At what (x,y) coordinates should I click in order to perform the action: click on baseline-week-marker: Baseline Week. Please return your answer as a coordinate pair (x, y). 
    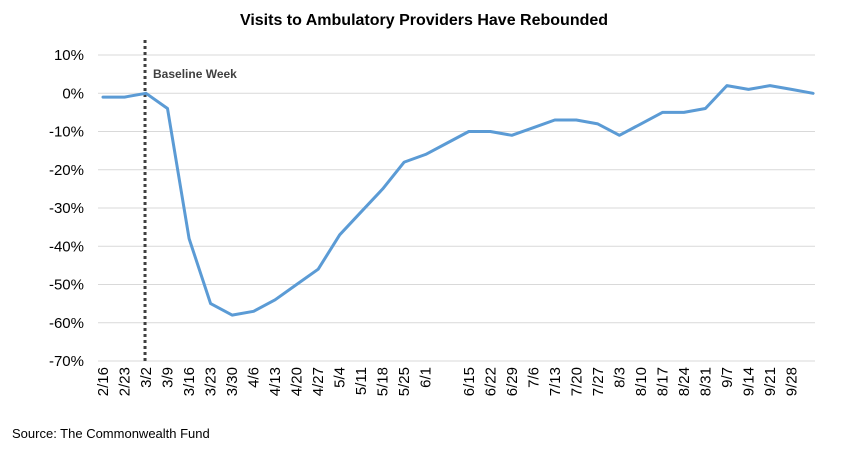
    Looking at the image, I should click on (190, 200).